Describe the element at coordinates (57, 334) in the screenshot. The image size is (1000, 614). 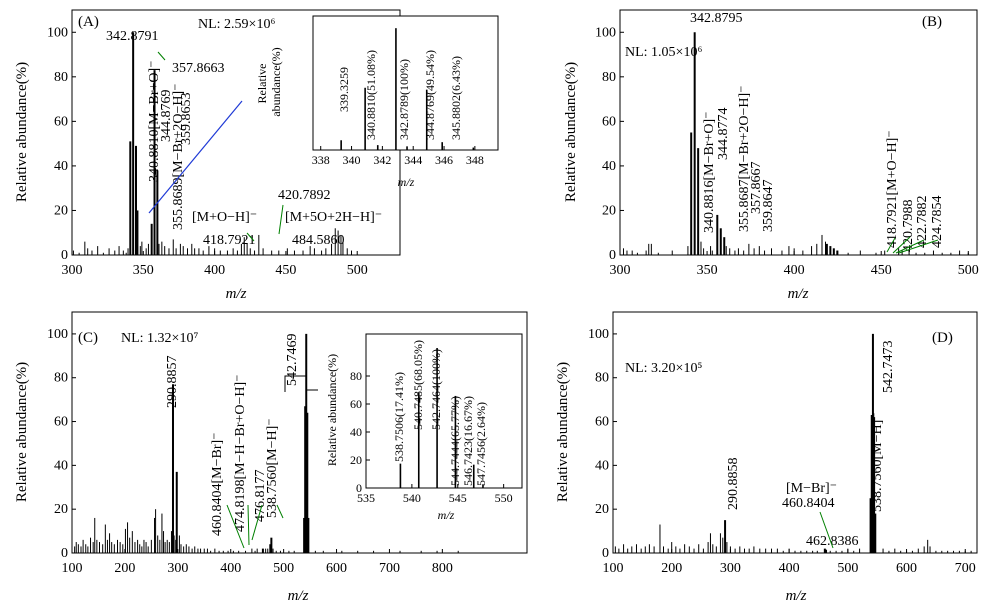
I see `panel-c-y-tick-label: 100` at that location.